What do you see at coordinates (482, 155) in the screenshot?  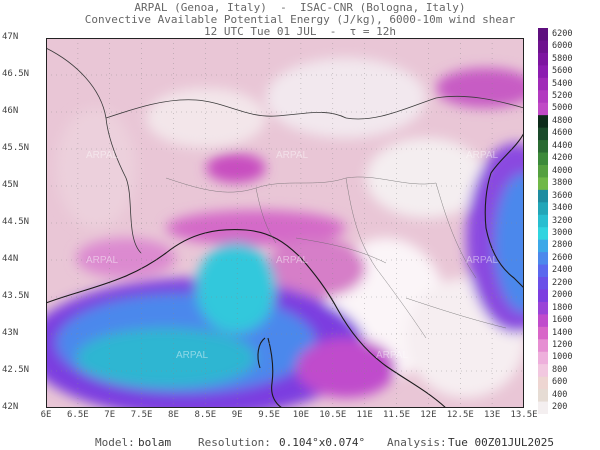 I see `watermark-3: ARPAL` at bounding box center [482, 155].